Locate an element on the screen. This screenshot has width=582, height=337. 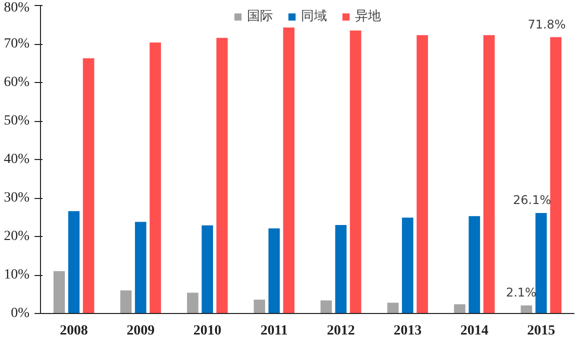
y-tick-label: 80% is located at coordinates (17, 8).